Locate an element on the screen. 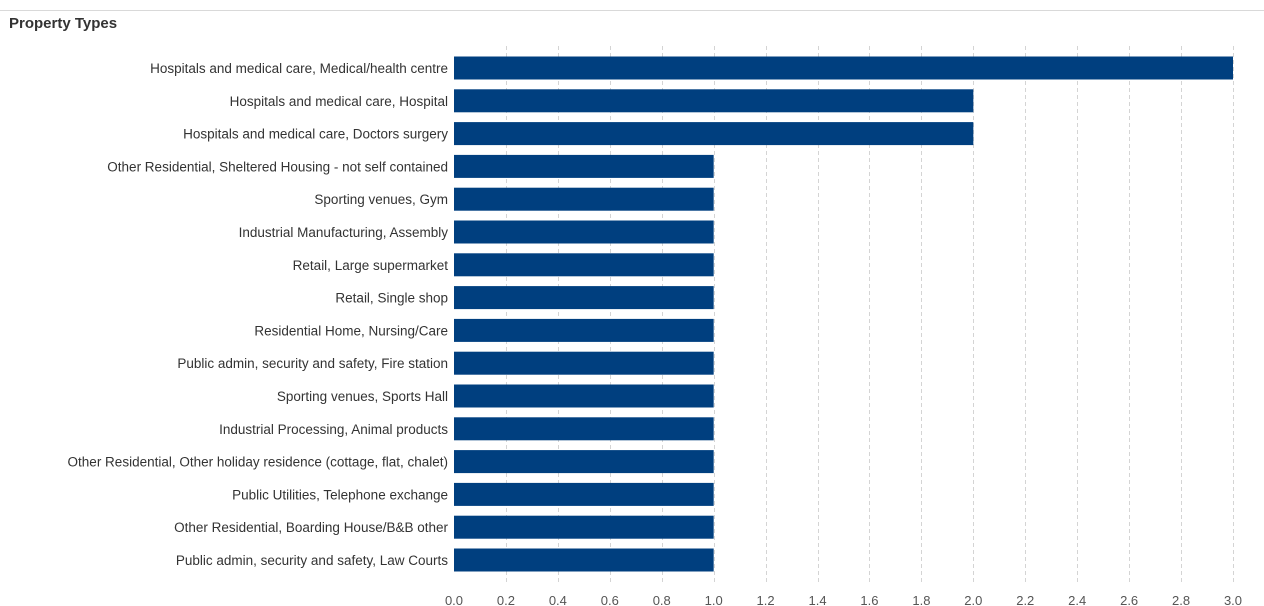 This screenshot has width=1264, height=606. category-label: Public Utilities, Telephone exchange is located at coordinates (340, 494).